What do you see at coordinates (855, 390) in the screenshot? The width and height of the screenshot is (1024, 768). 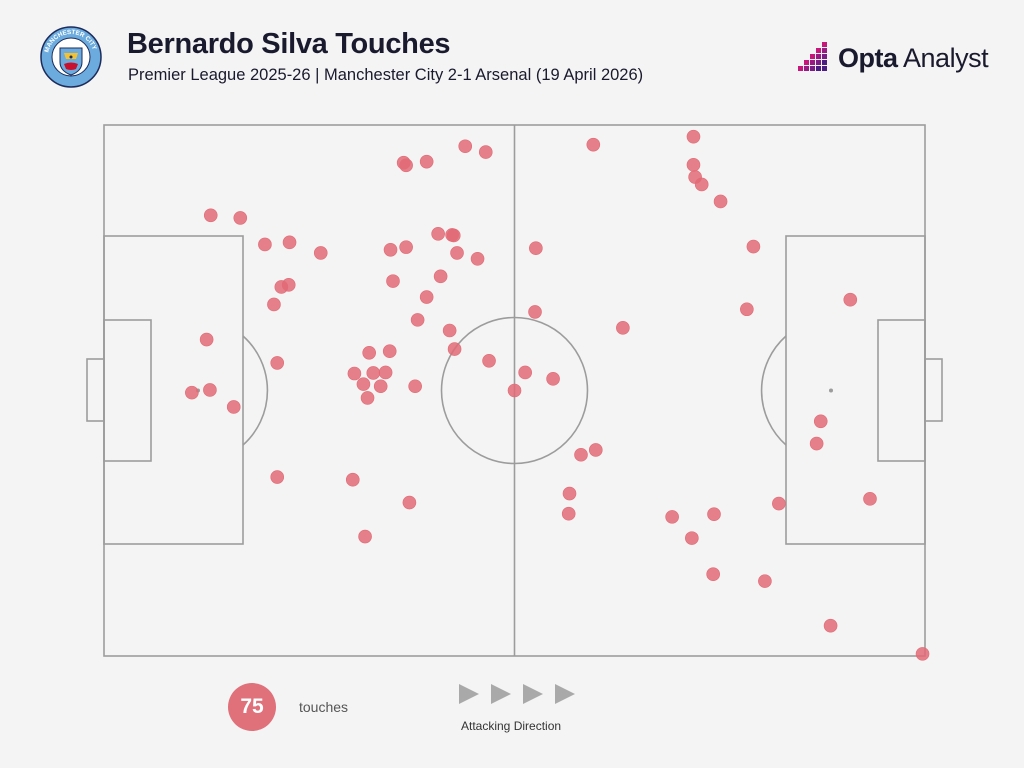 I see `penalty-area-right` at bounding box center [855, 390].